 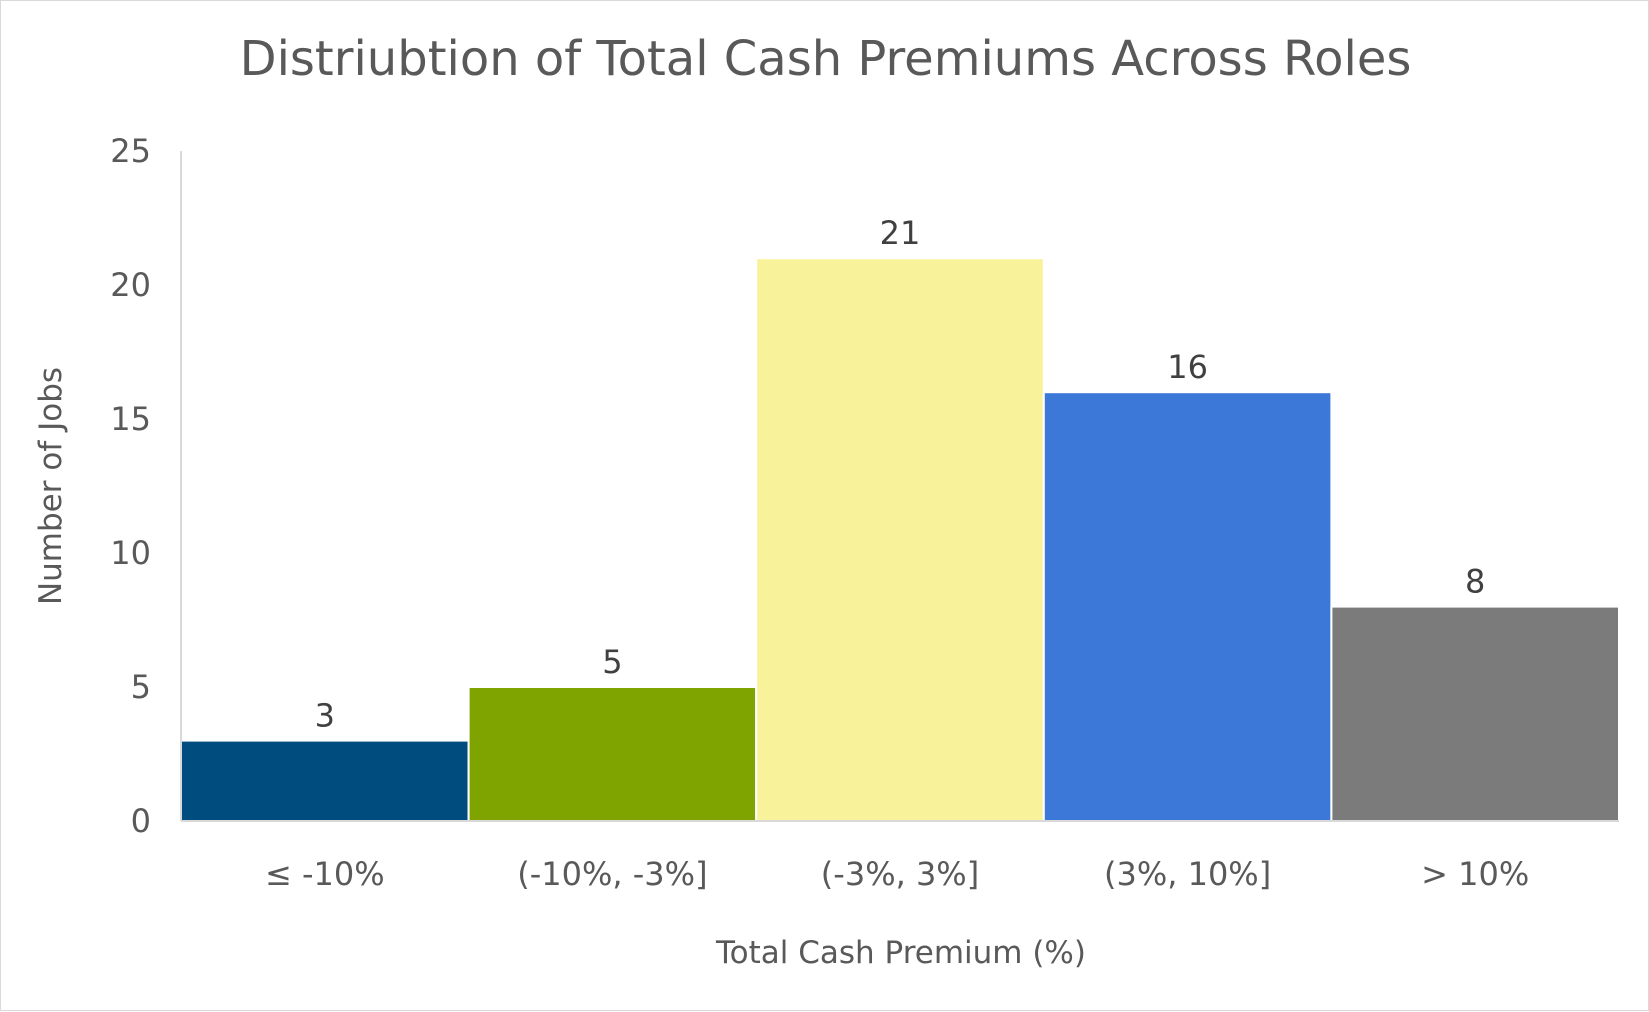 I want to click on y-axis-label: Number of Jobs, so click(x=51, y=486).